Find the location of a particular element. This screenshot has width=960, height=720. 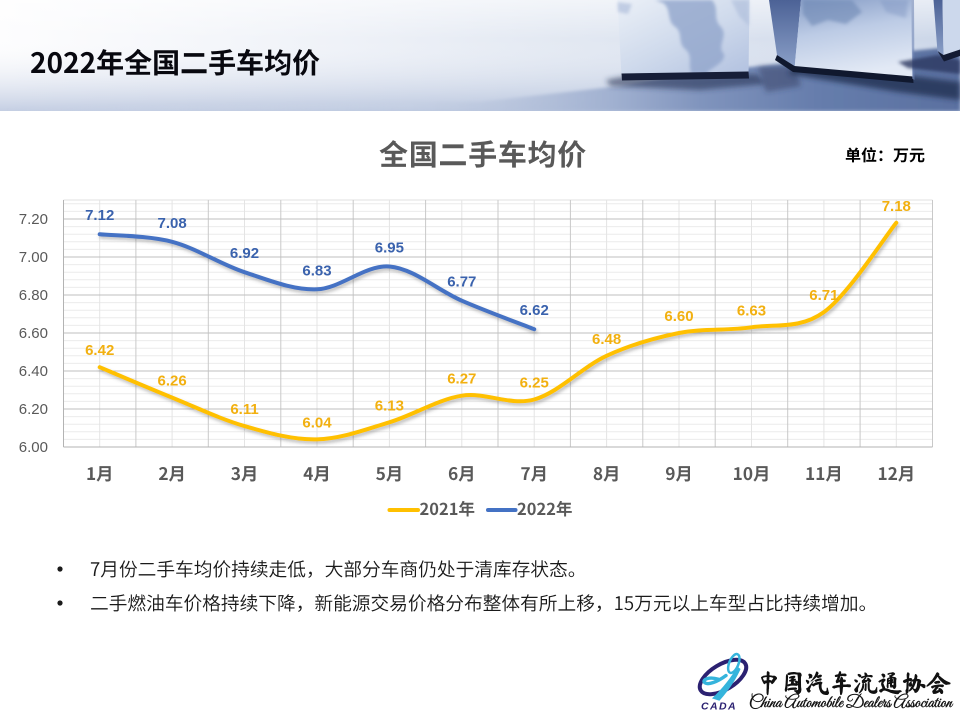

svg-text: 7.08 is located at coordinates (171, 223).